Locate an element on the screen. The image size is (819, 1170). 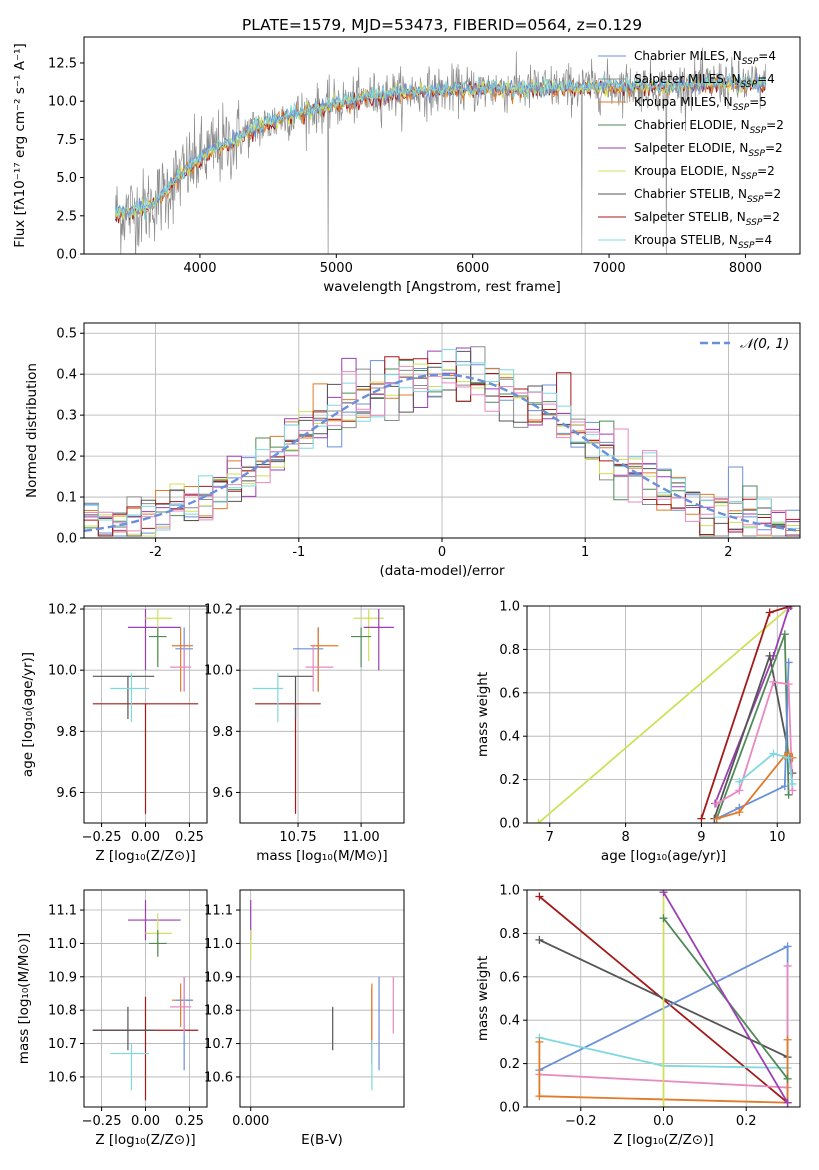
weight-vs-Z-xtick-label: 0.2 is located at coordinates (746, 1121).